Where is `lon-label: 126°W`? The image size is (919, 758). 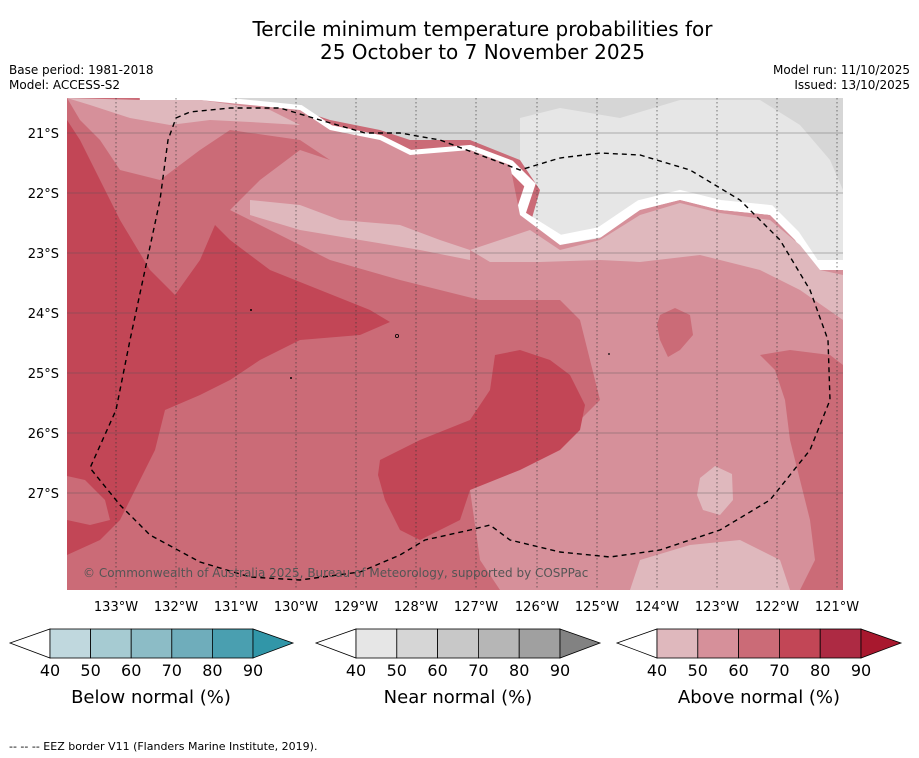
lon-label: 126°W is located at coordinates (537, 607).